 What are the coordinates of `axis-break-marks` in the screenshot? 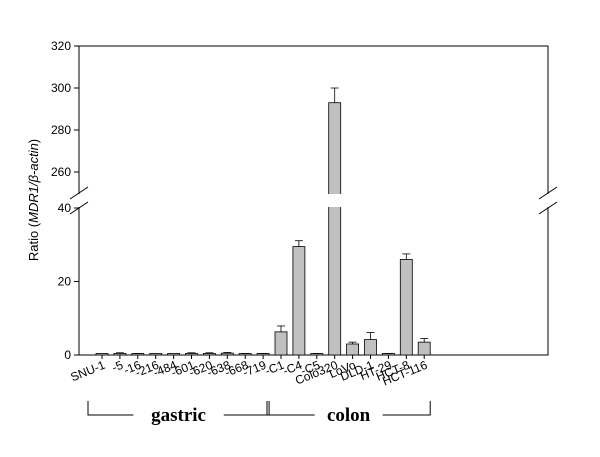 It's located at (313, 200).